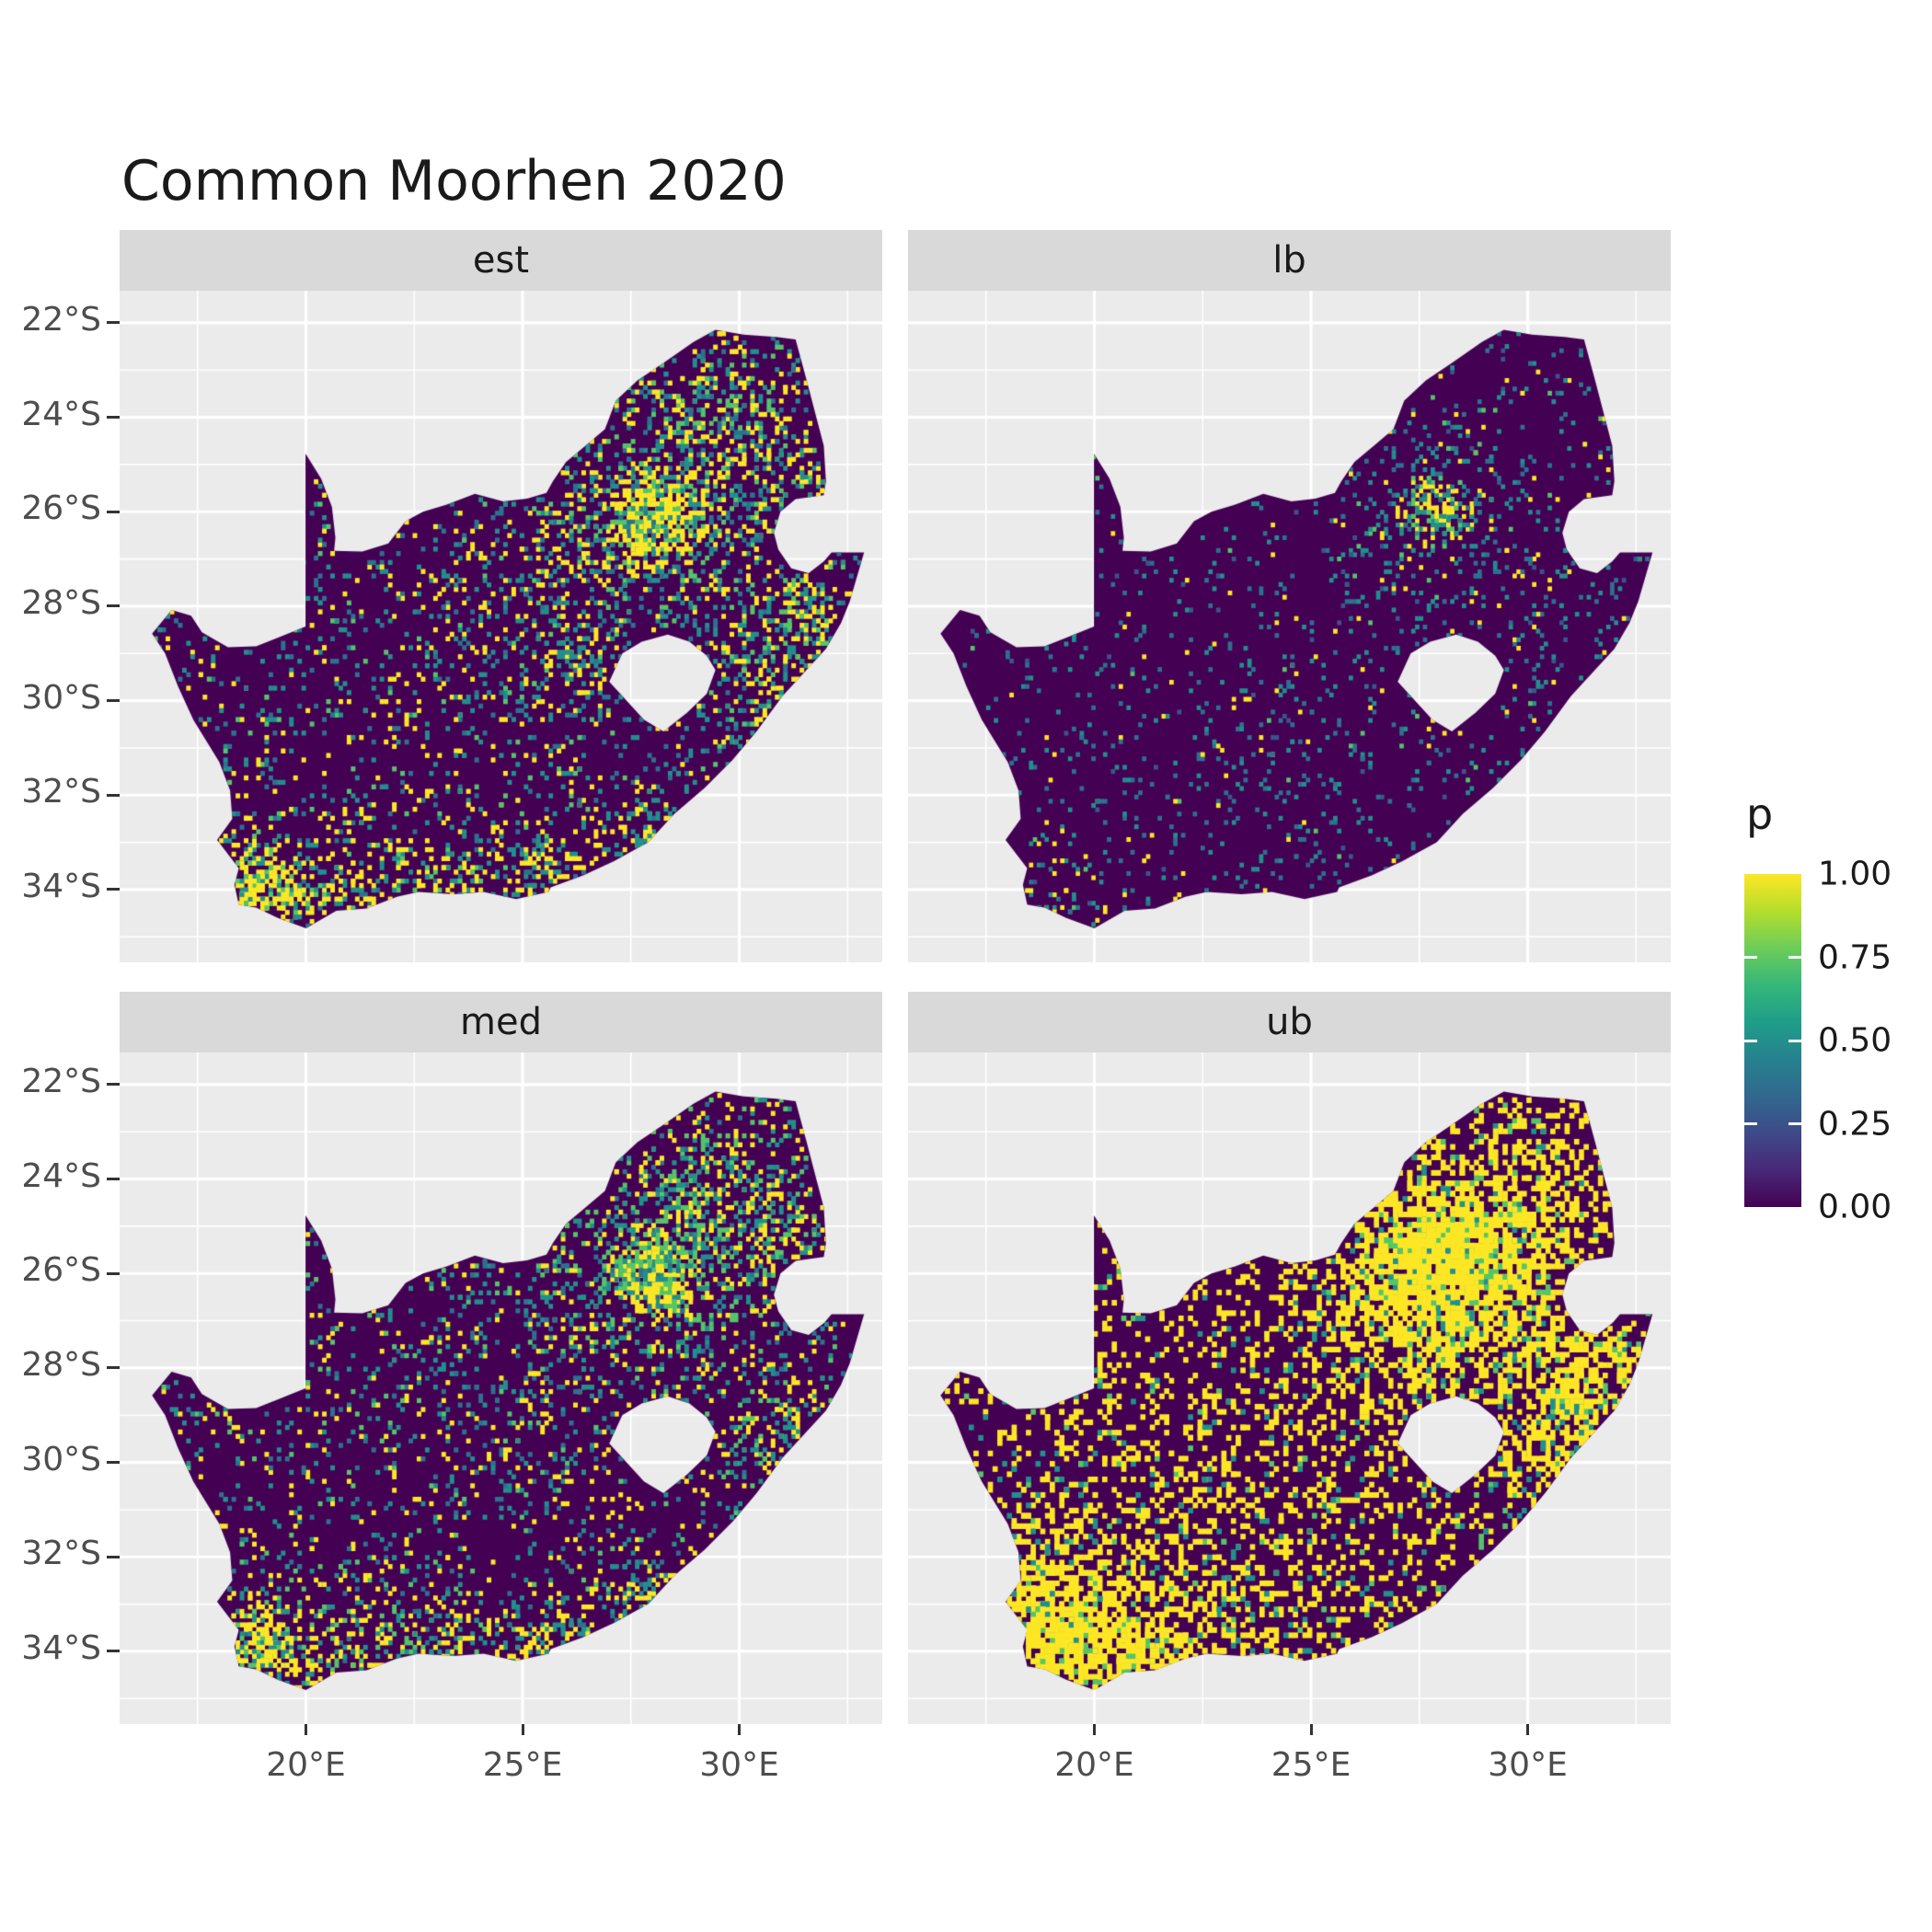 Image resolution: width=1932 pixels, height=1932 pixels. I want to click on facet-strip-est: est, so click(501, 260).